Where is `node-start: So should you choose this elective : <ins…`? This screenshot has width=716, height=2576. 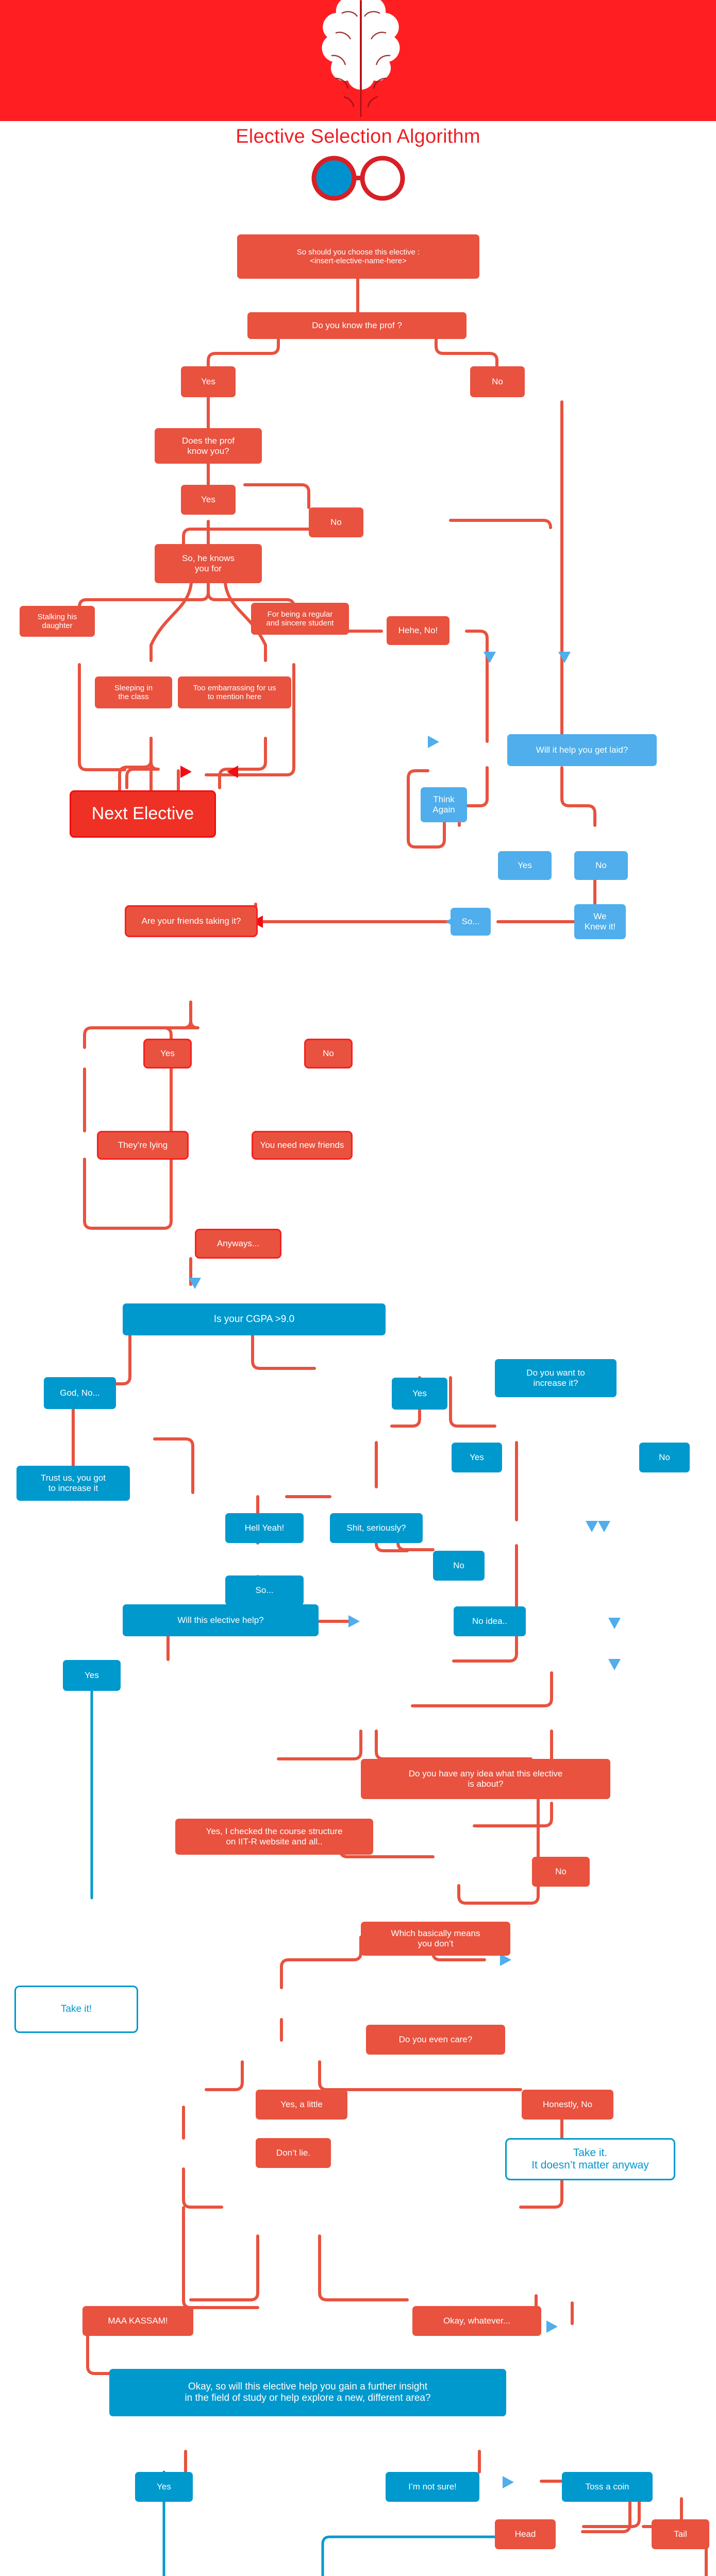 node-start: So should you choose this elective : <ins… is located at coordinates (358, 256).